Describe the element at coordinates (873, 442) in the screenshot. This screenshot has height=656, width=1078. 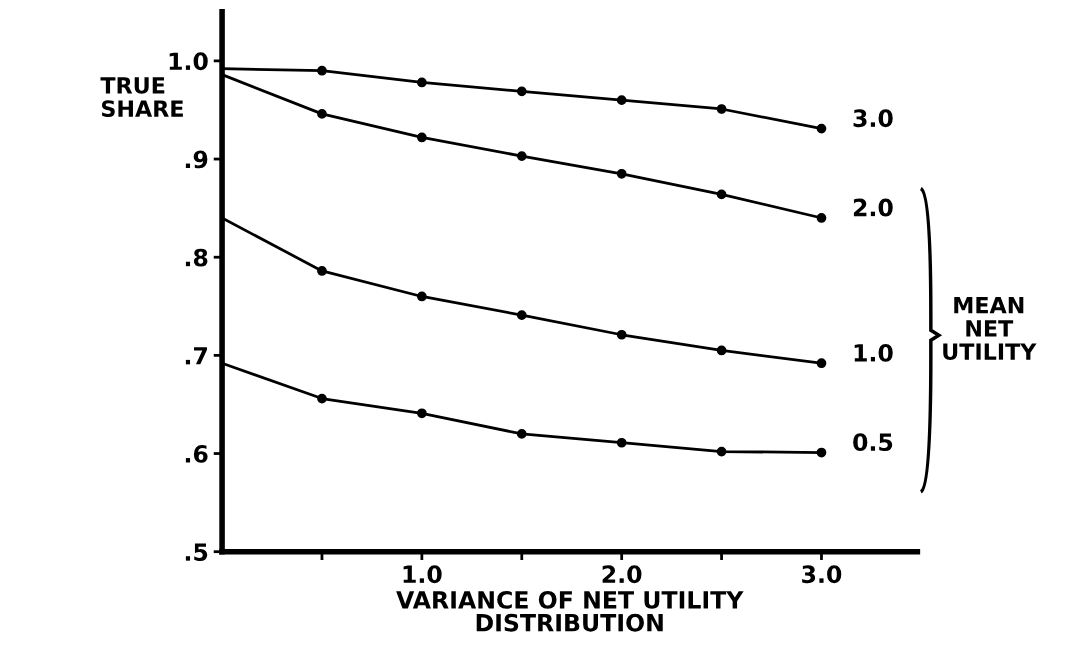
I see `series-label: 0.5` at that location.